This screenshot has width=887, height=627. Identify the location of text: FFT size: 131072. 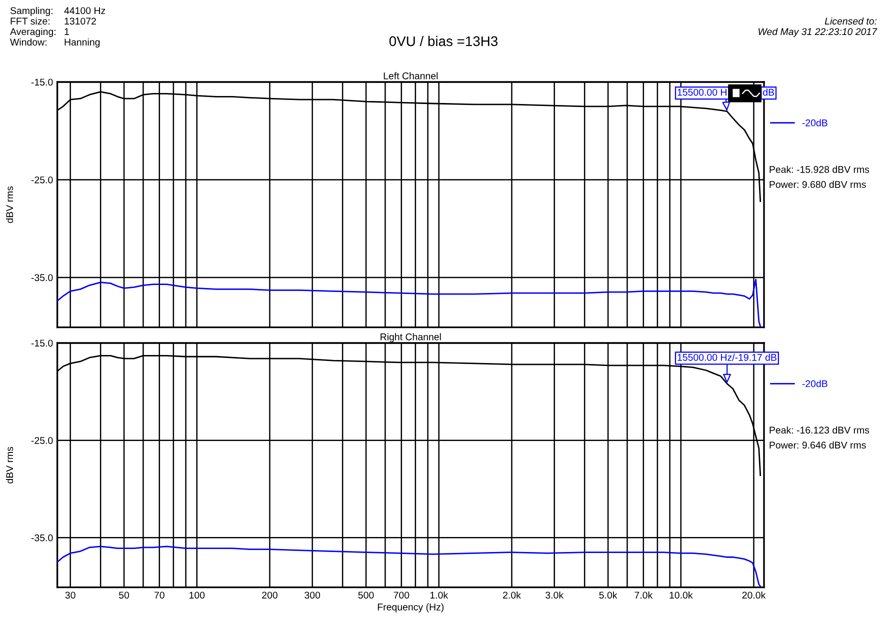
(53, 21).